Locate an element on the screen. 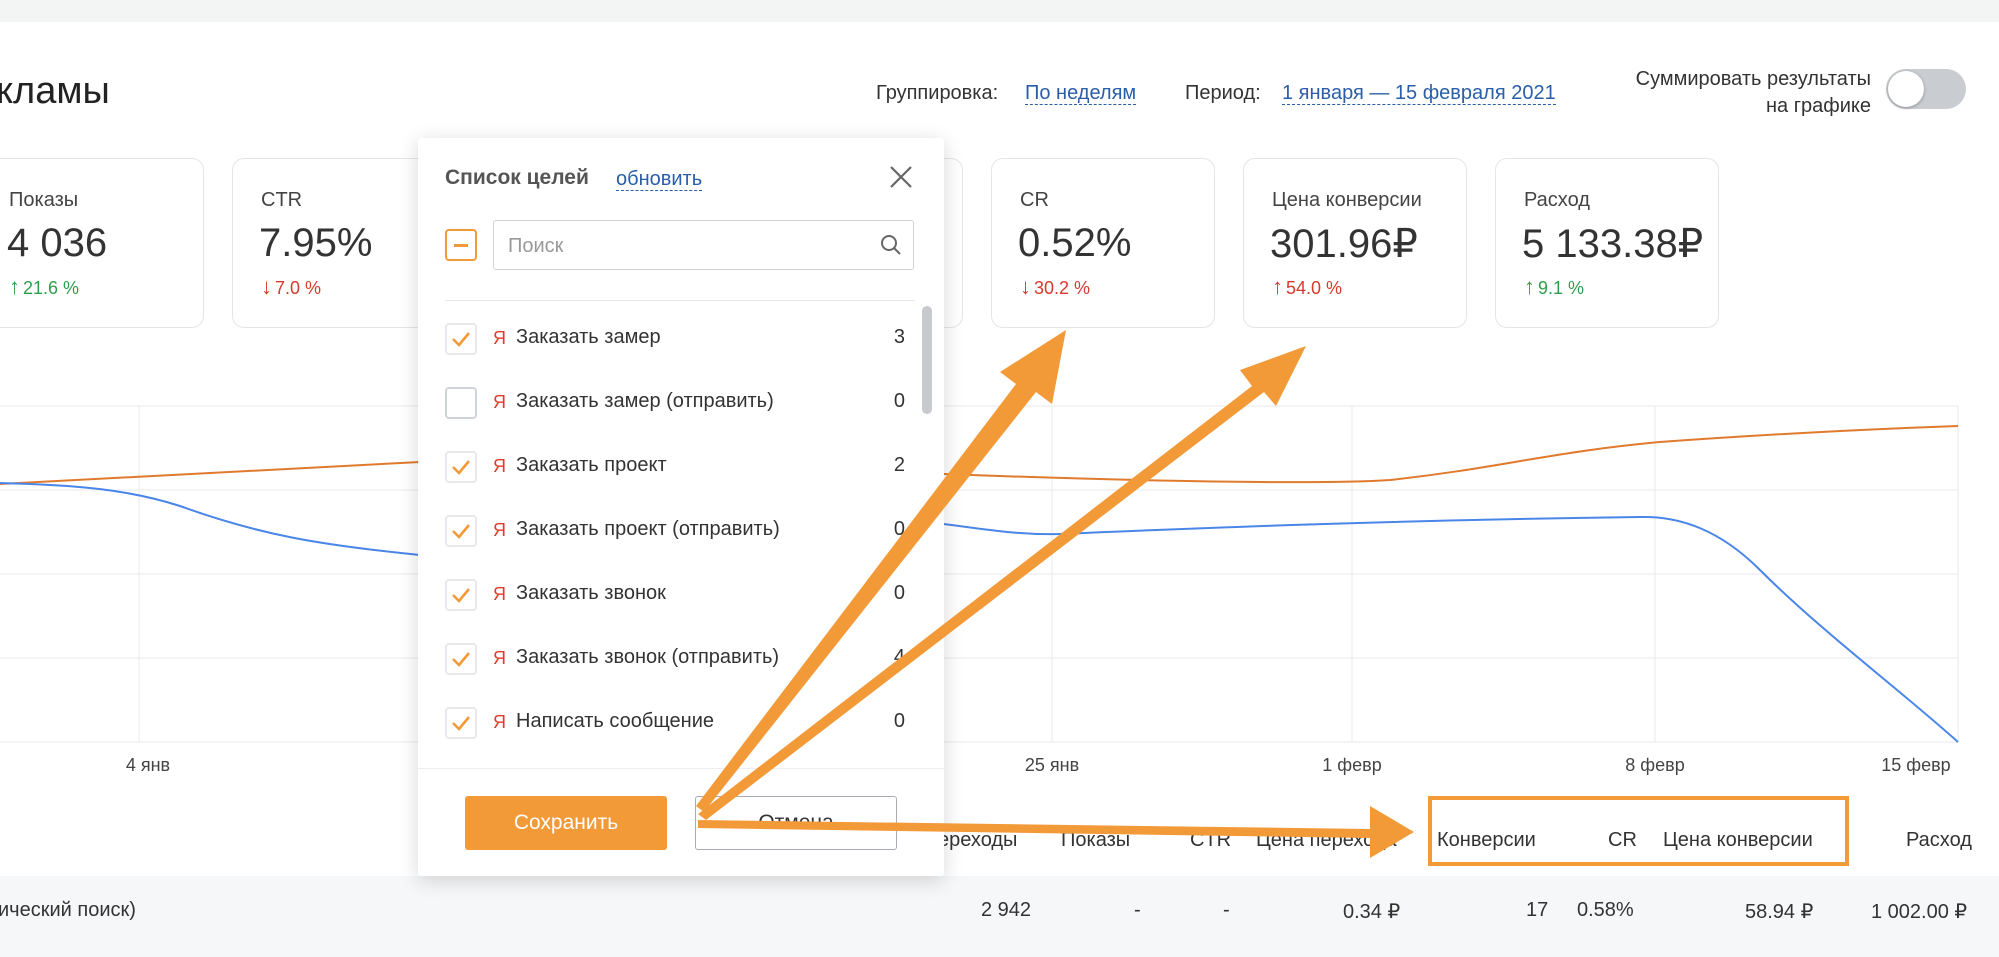 This screenshot has width=1999, height=957. goal-item: Я Заказать замер (отправить) 0 is located at coordinates (680, 403).